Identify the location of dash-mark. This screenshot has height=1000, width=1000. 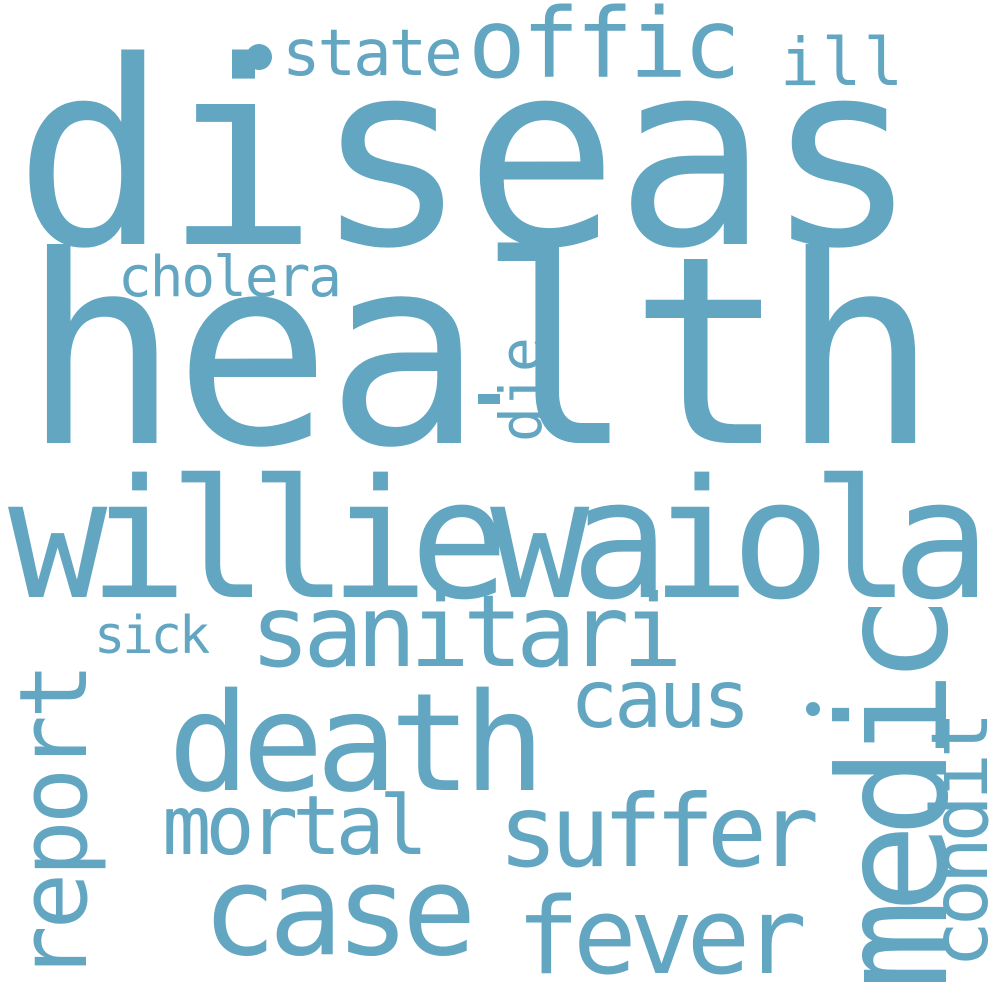
(489, 399).